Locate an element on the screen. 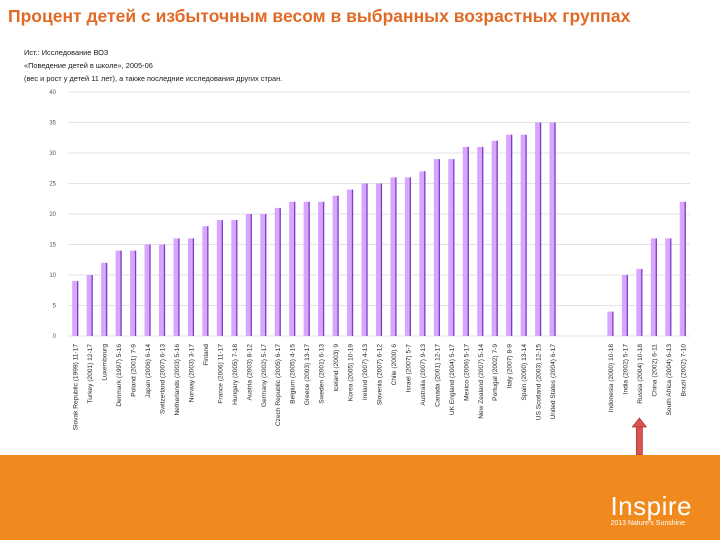 The image size is (720, 540). category-label: Japan (2006) 6-14 is located at coordinates (148, 371).